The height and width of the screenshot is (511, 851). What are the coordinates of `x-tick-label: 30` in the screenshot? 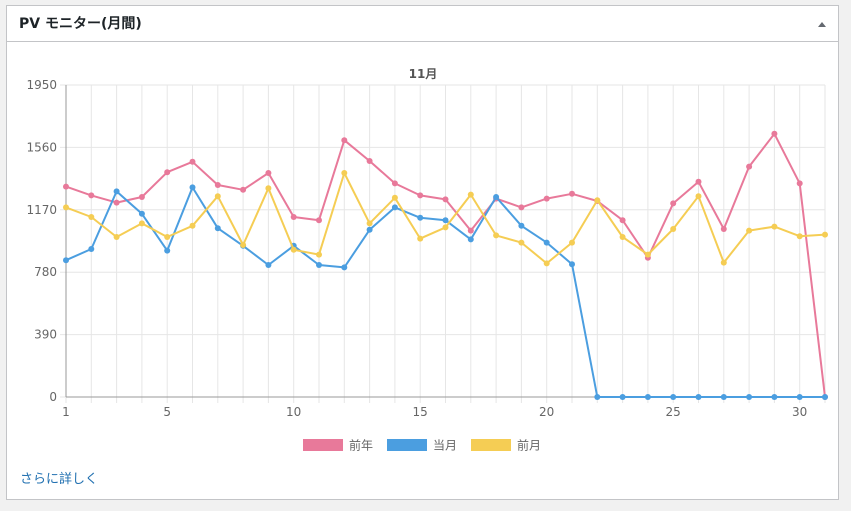 It's located at (799, 412).